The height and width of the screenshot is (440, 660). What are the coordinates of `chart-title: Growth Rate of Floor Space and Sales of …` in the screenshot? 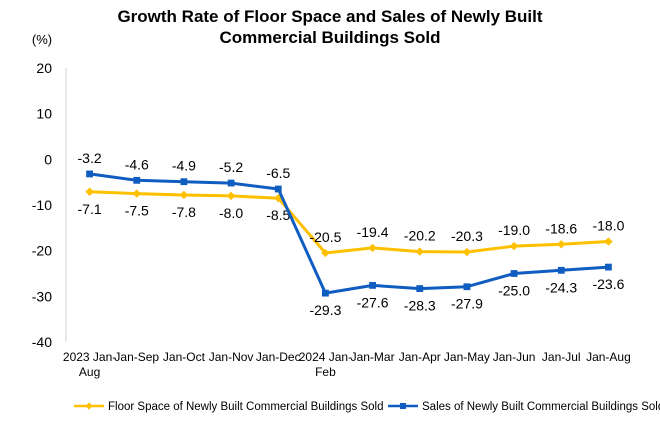 It's located at (330, 27).